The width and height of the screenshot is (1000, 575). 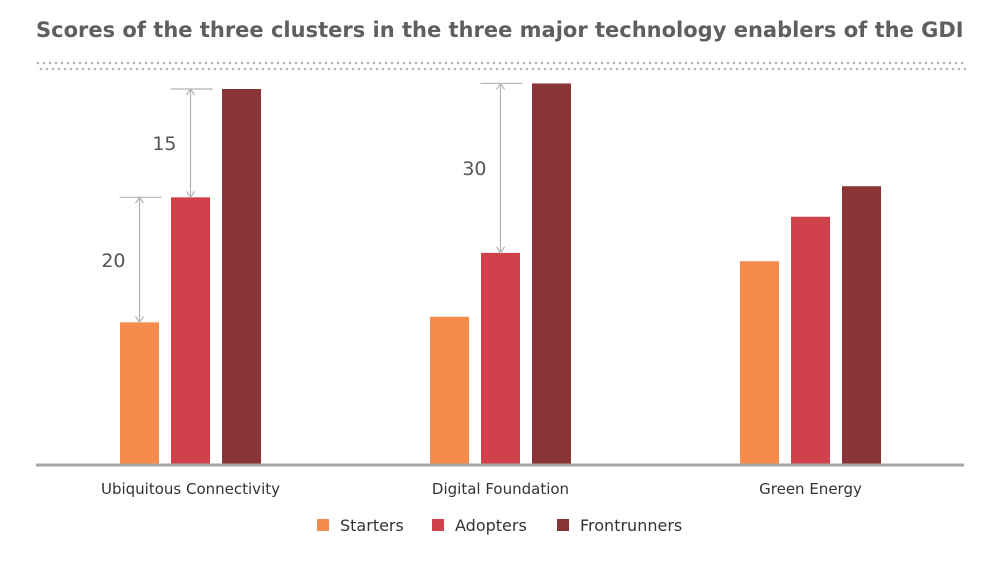 What do you see at coordinates (372, 525) in the screenshot?
I see `legend-label-starters: Starters` at bounding box center [372, 525].